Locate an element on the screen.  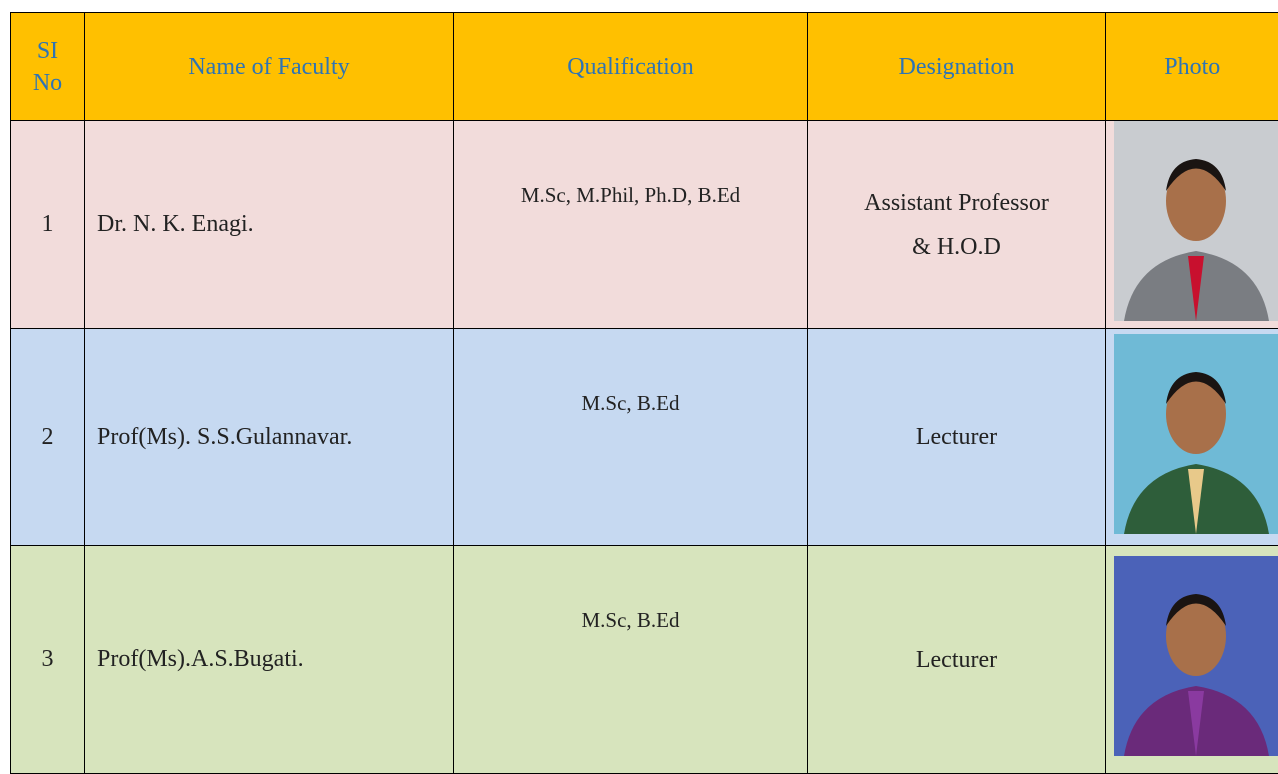
header-cell: Designation is located at coordinates (957, 67).